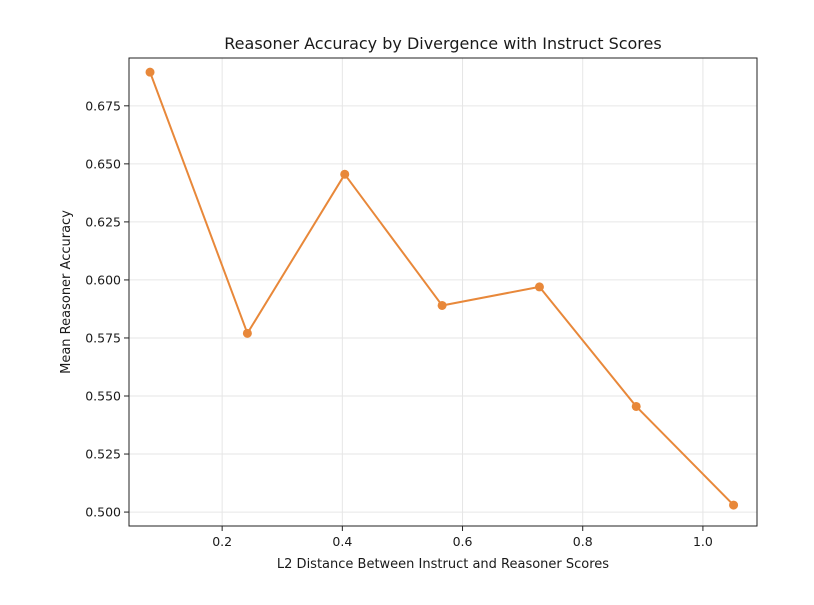 Image resolution: width=814 pixels, height=605 pixels. Describe the element at coordinates (103, 105) in the screenshot. I see `y-tick-label: 0.675` at that location.